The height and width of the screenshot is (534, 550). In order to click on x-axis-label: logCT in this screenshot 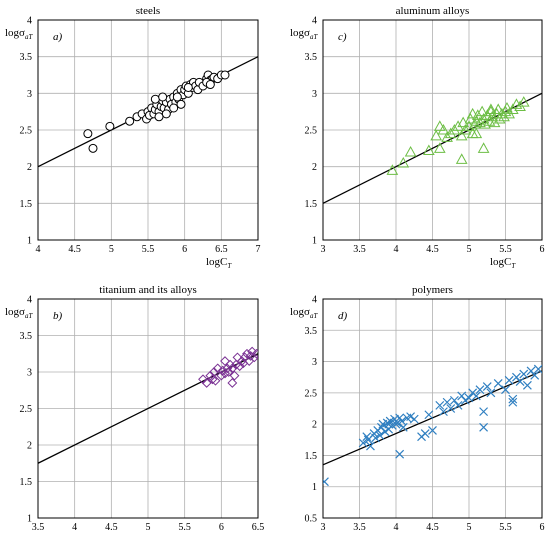, I will do `click(503, 263)`.